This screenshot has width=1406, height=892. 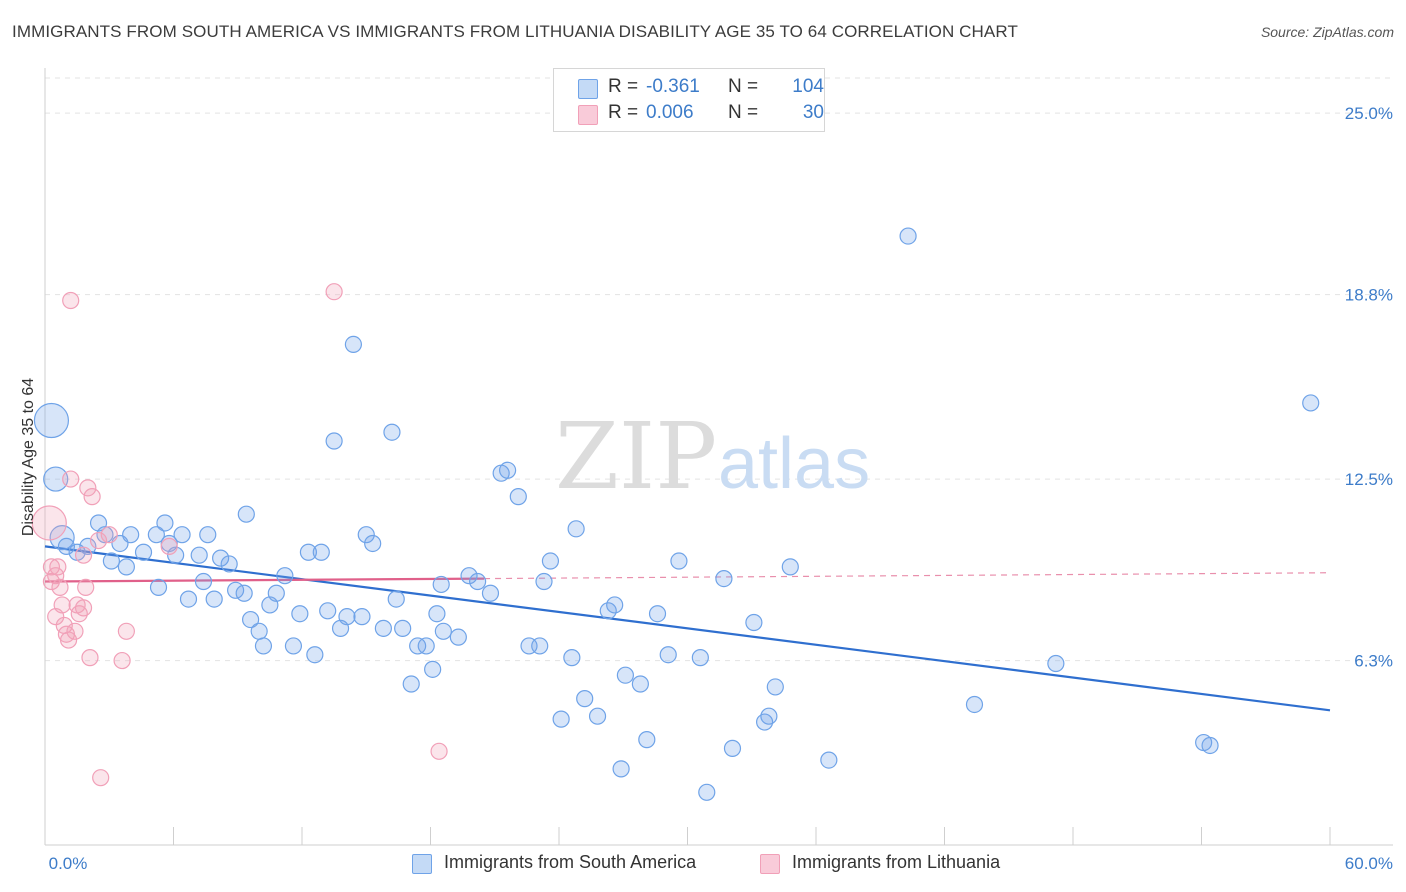 What do you see at coordinates (689, 100) in the screenshot?
I see `correlation-legend: R = -0.361 N = 104 R = 0.006 N = 30` at bounding box center [689, 100].